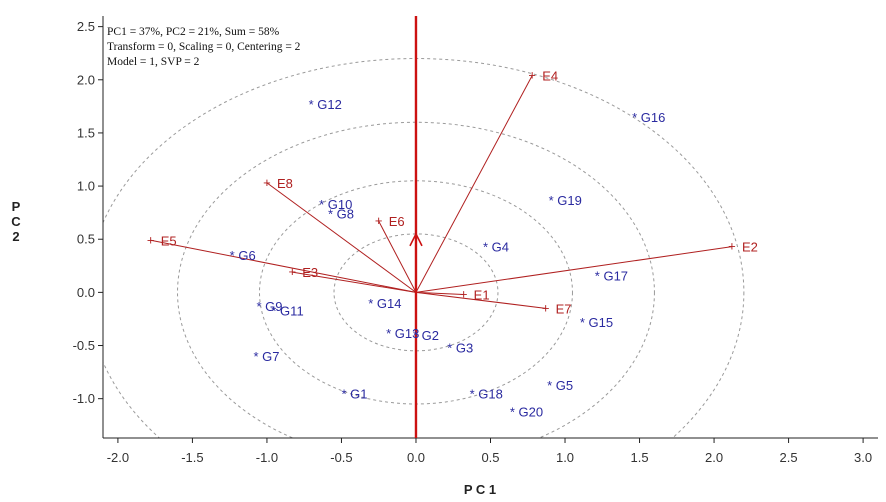  I want to click on x-tick-label: 3.0, so click(863, 457).